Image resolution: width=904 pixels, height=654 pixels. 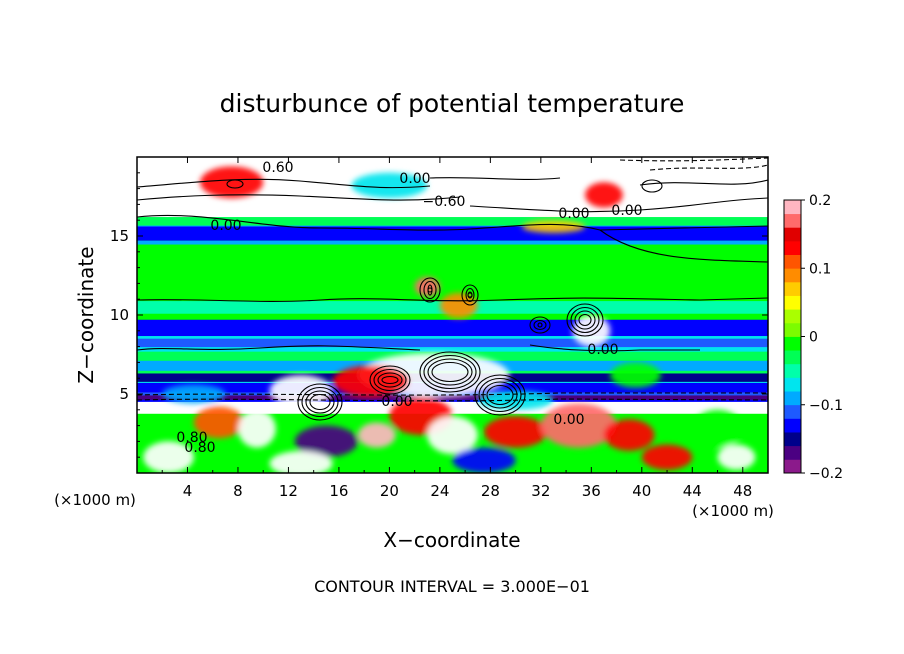 I want to click on x-tick-label: 20, so click(x=389, y=491).